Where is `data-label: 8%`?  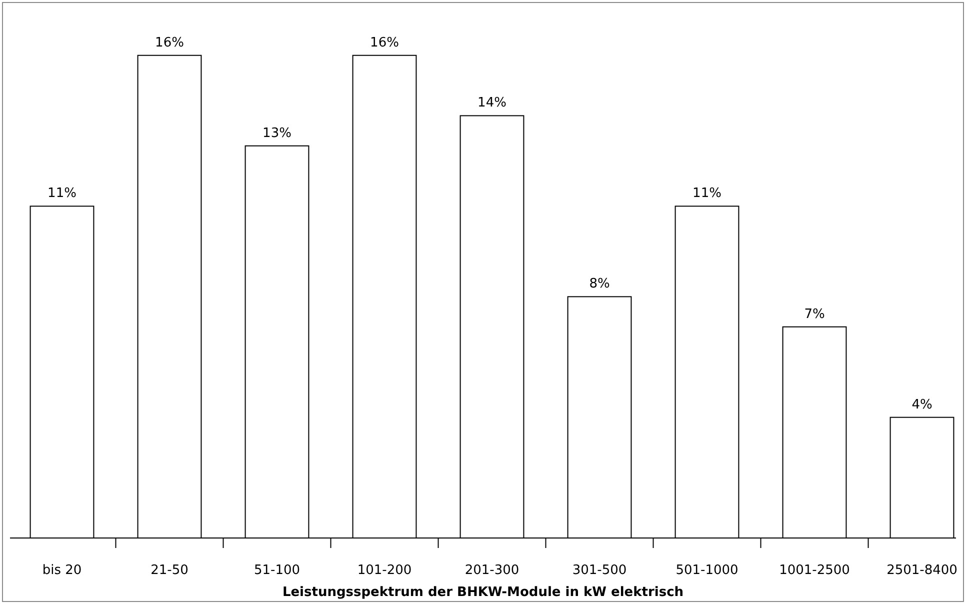
data-label: 8% is located at coordinates (599, 284).